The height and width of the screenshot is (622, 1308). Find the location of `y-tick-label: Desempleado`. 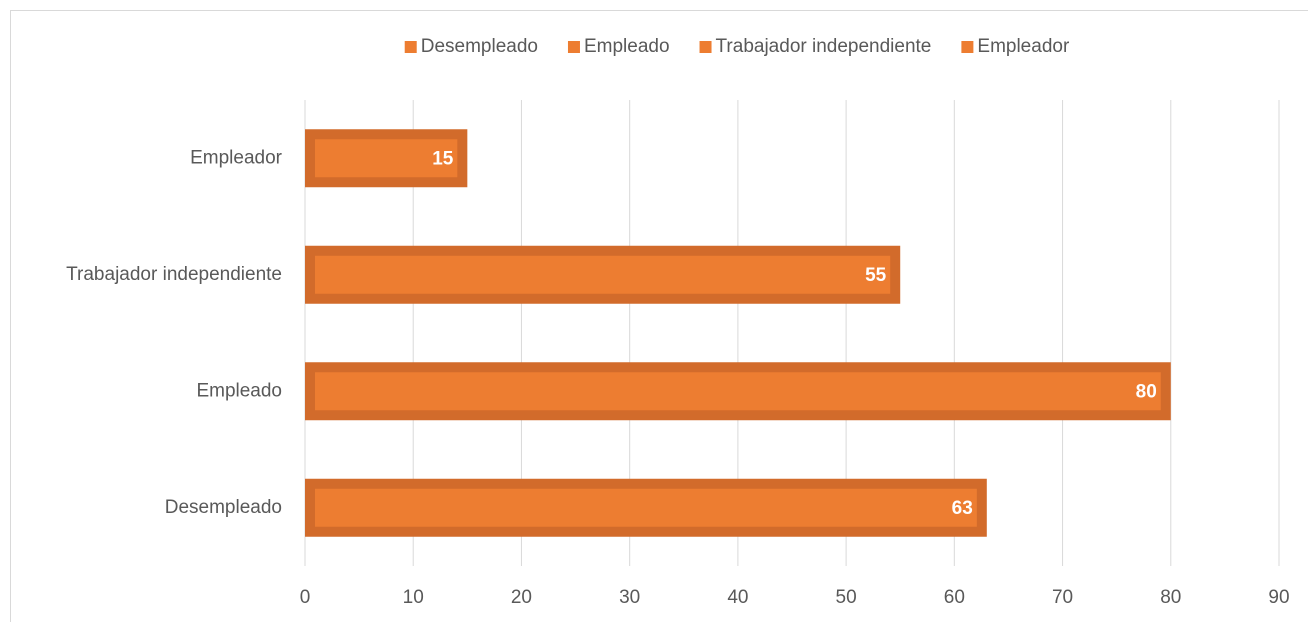

y-tick-label: Desempleado is located at coordinates (223, 507).